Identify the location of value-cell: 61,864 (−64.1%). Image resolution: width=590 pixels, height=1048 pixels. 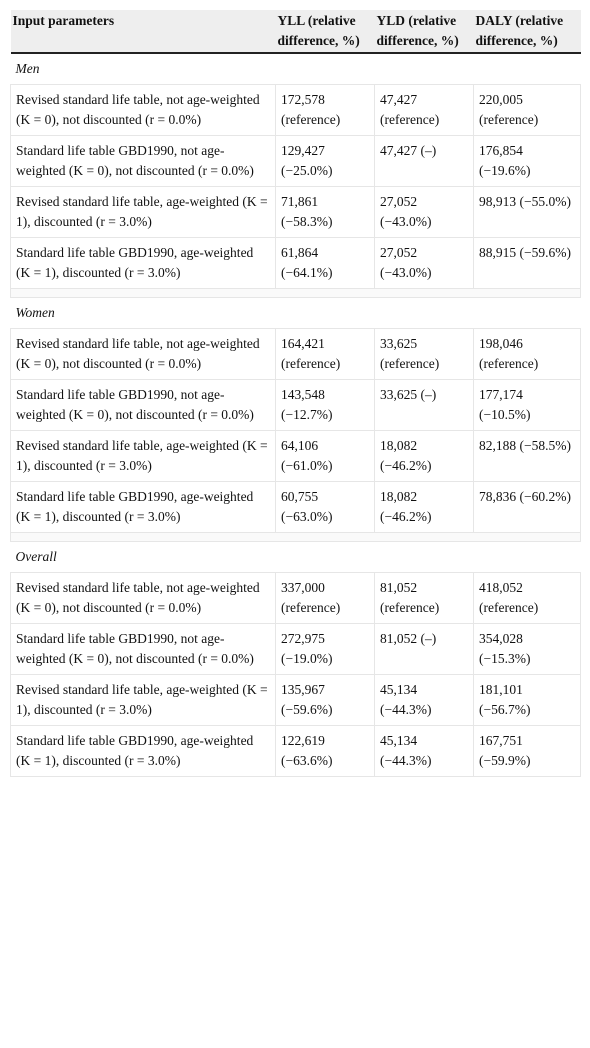
(325, 263).